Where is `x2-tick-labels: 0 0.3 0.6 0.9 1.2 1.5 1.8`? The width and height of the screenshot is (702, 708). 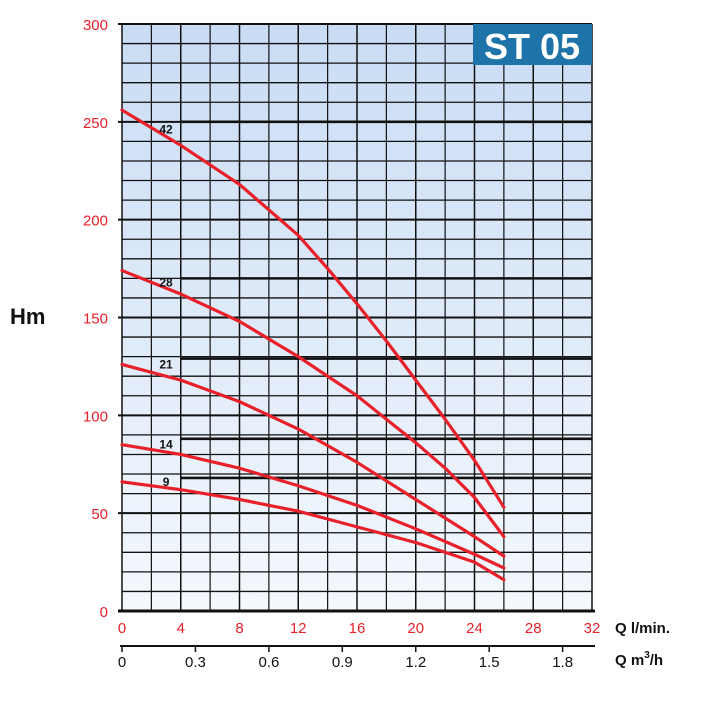
x2-tick-labels: 0 0.3 0.6 0.9 1.2 1.5 1.8 is located at coordinates (345, 658).